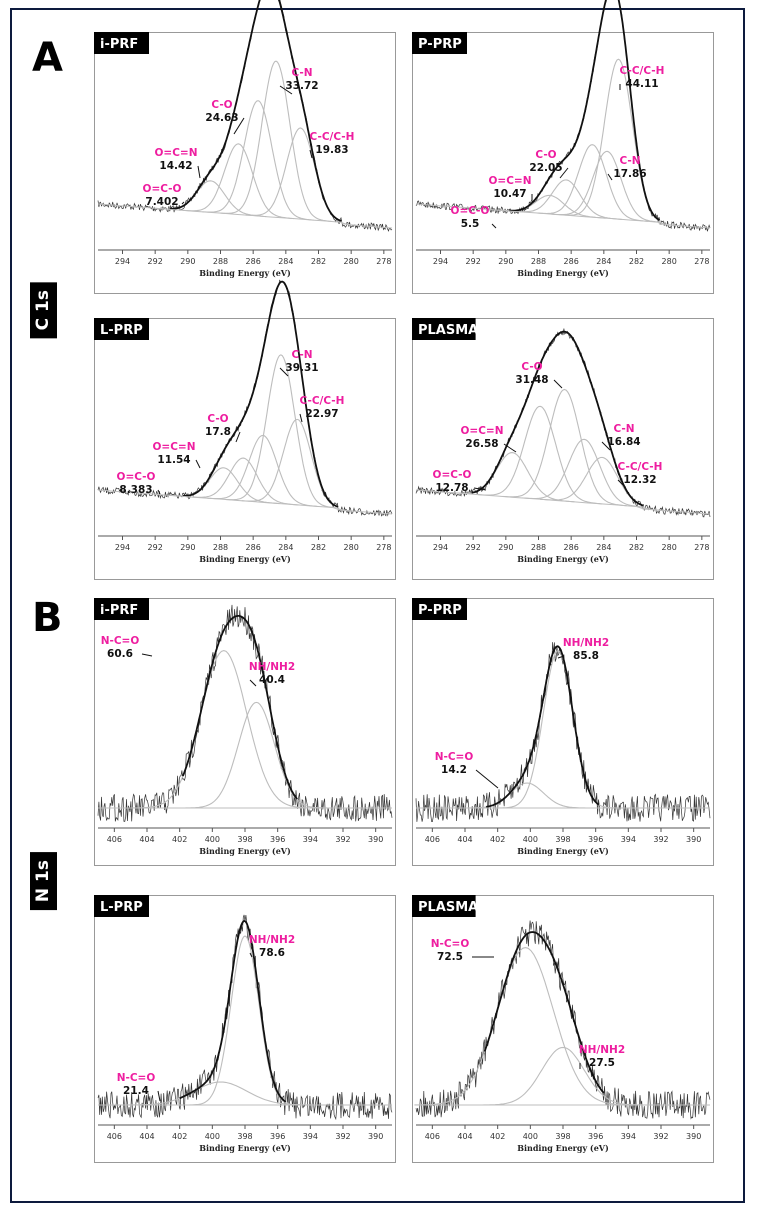 Image resolution: width=757 pixels, height=1213 pixels. Describe the element at coordinates (432, 839) in the screenshot. I see `x-tick-label: 406` at that location.